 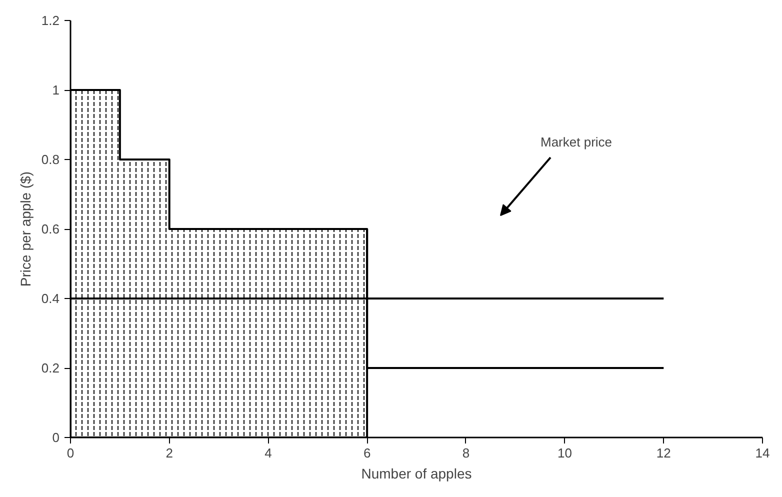 I want to click on x-tick-label: 0, so click(x=70, y=453).